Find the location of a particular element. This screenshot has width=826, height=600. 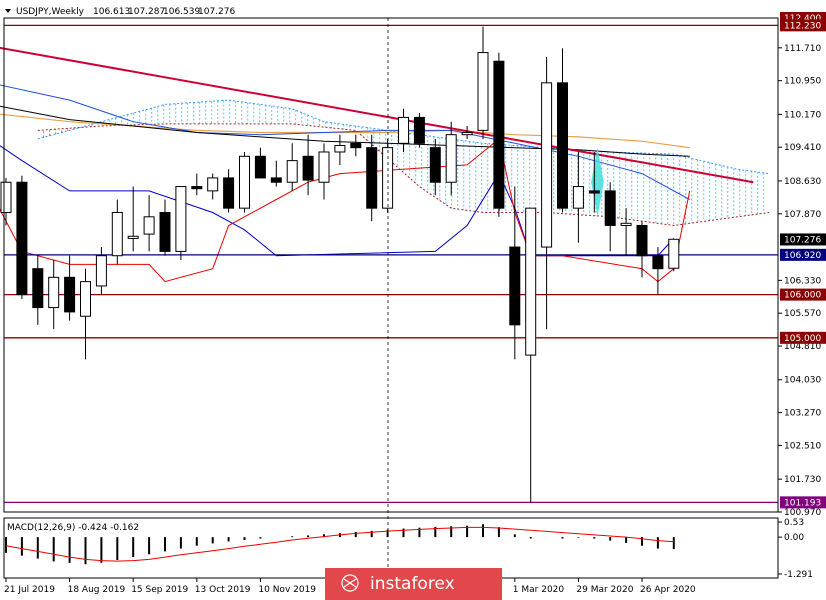

price-tag-label: 112.230 is located at coordinates (802, 26).